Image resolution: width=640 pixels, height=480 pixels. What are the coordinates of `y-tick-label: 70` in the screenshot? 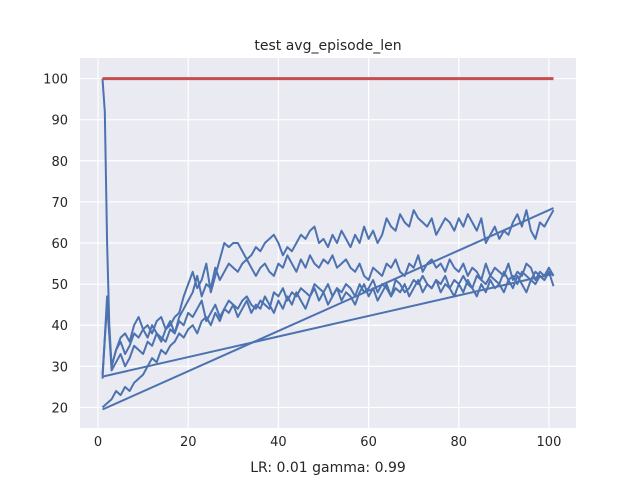 It's located at (59, 203).